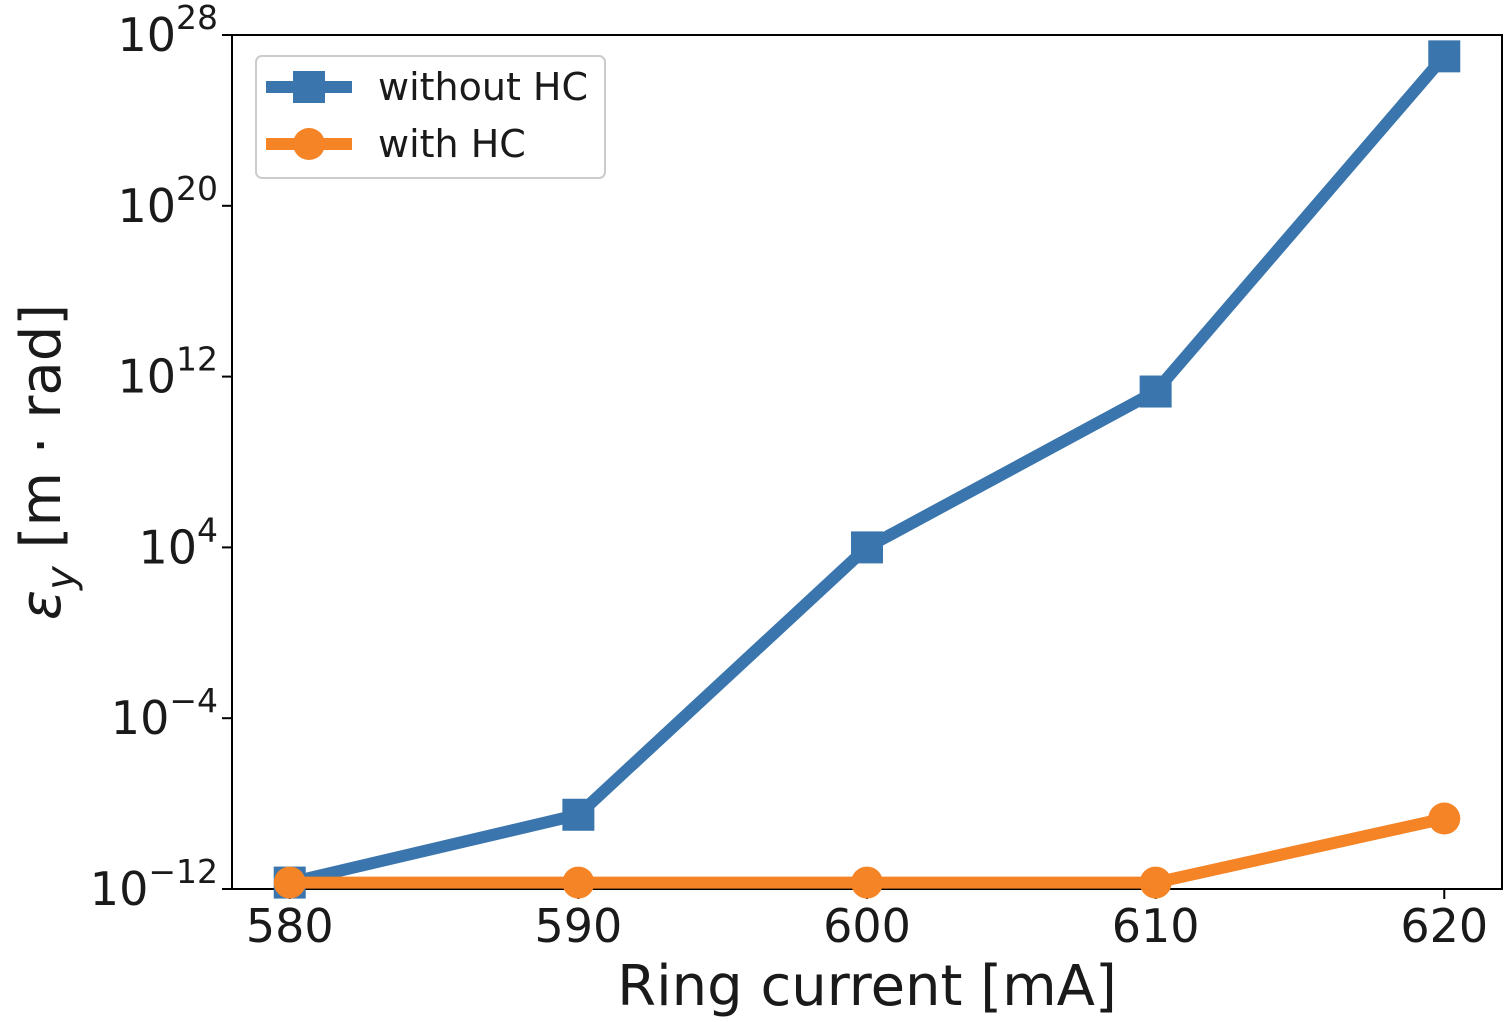 The image size is (1510, 1022). I want to click on y-axis-label-unit: [m · rad], so click(41, 435).